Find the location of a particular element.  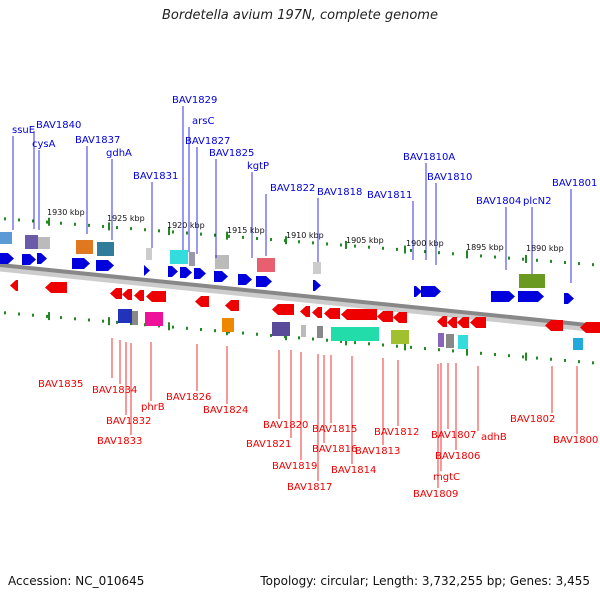

forward-gene-label: BAV1831 is located at coordinates (155, 176).